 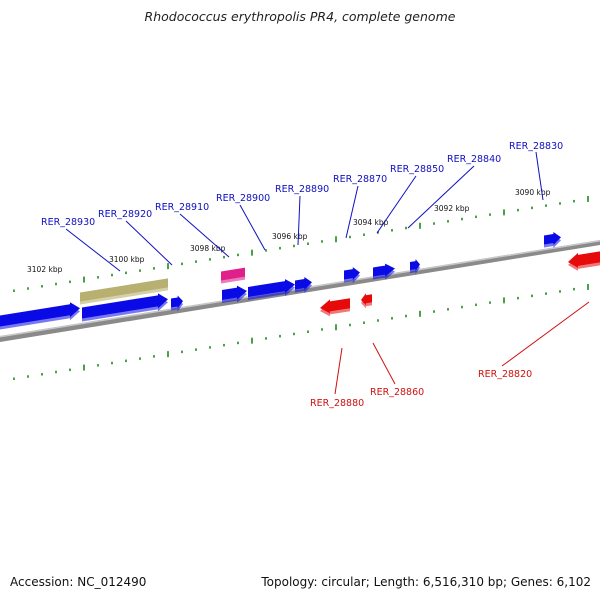 I want to click on forward-gene-label: RER_28910, so click(x=182, y=207).